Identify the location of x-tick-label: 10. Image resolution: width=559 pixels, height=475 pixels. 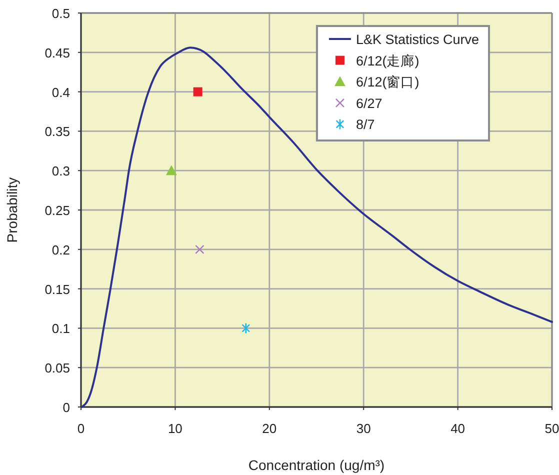
(175, 428).